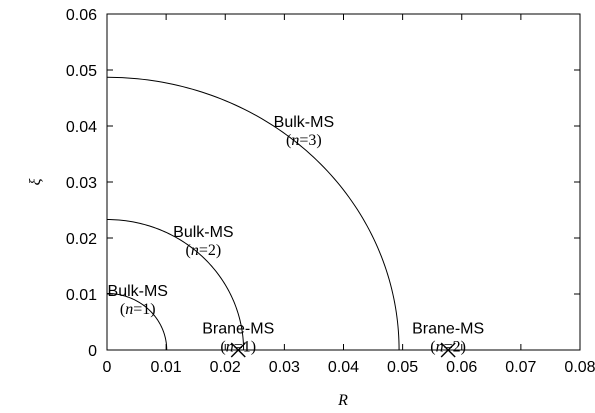 The image size is (595, 413). I want to click on x-tick-label: 0.08, so click(579, 367).